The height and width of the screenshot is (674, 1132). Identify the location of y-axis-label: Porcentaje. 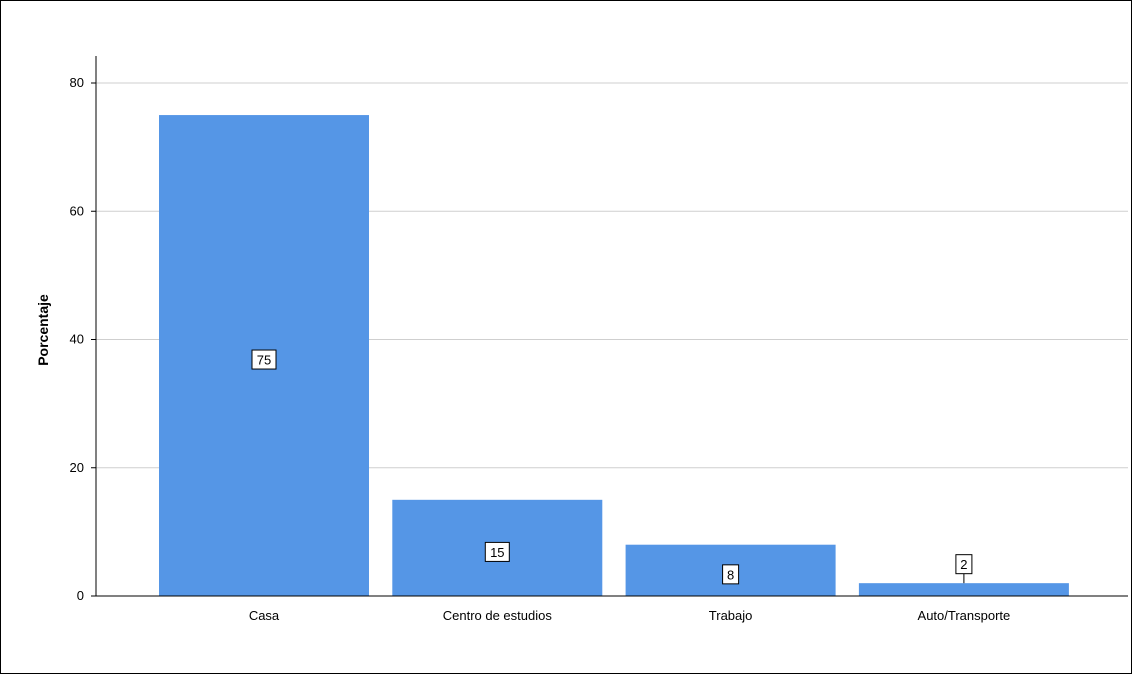
(43, 330).